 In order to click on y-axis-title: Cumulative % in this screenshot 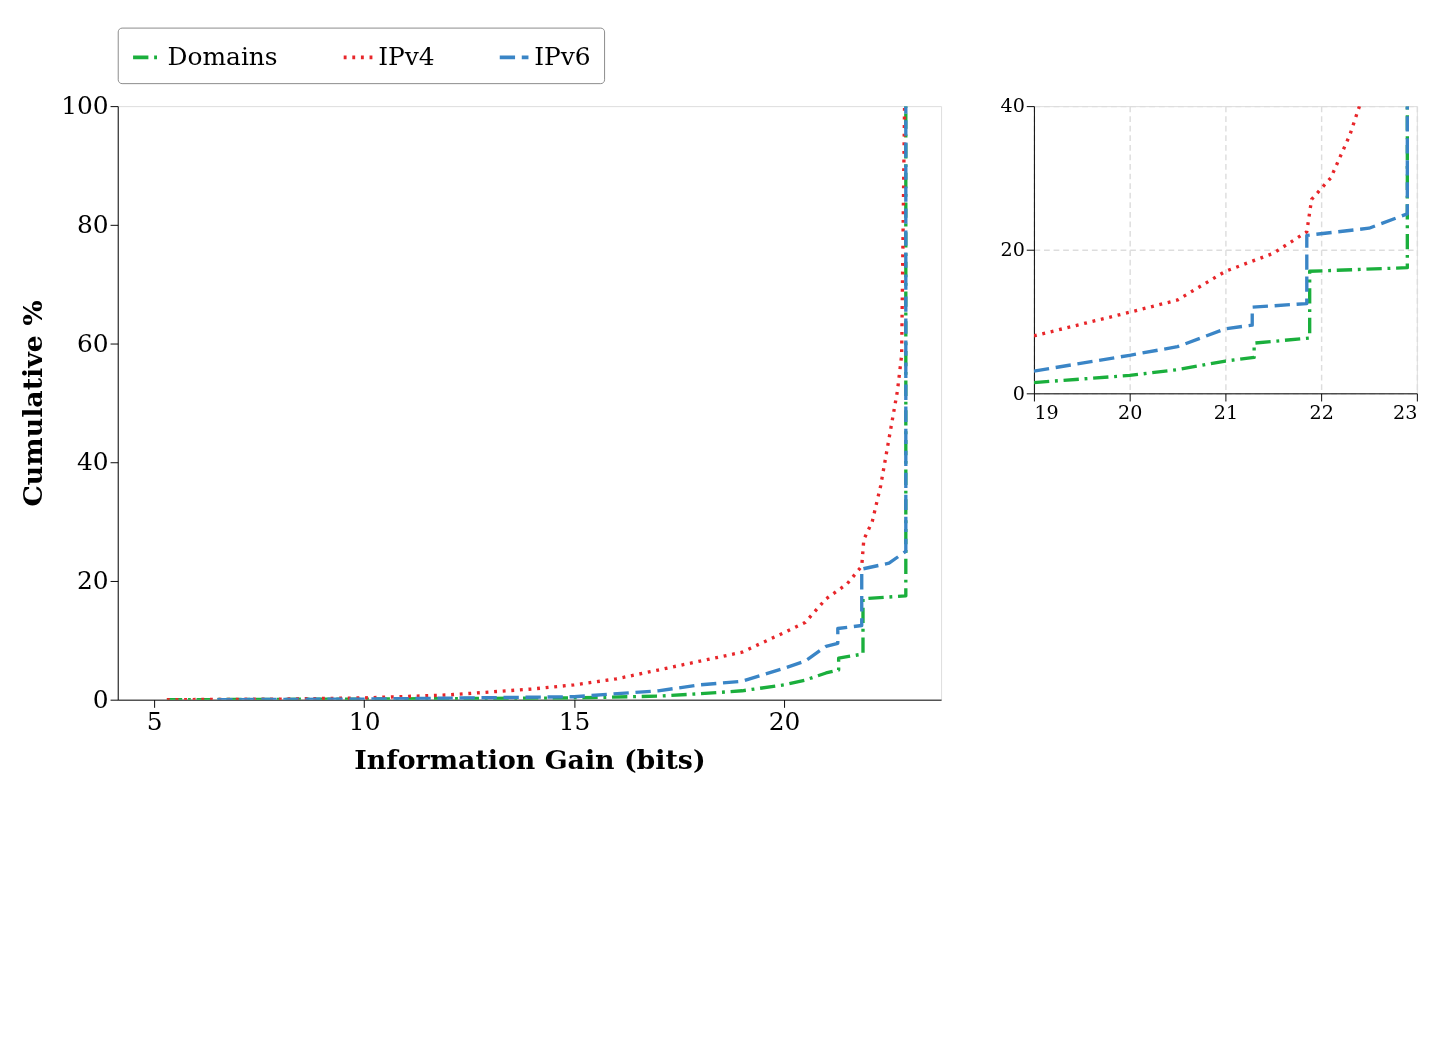, I will do `click(32, 403)`.